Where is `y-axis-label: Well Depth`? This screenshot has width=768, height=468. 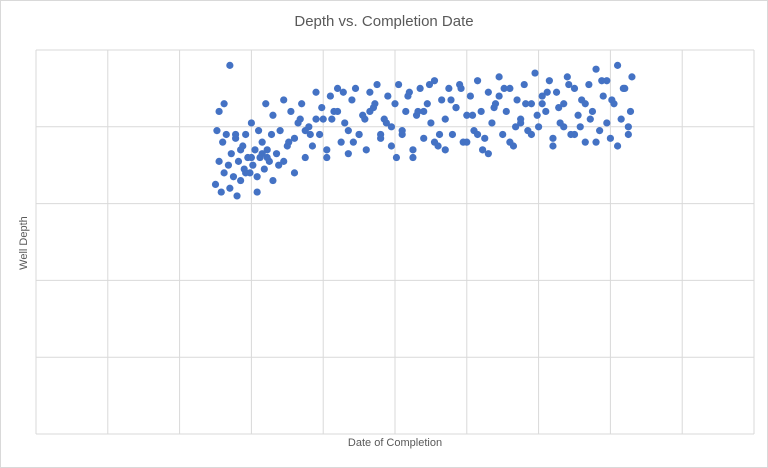 y-axis-label: Well Depth is located at coordinates (24, 243).